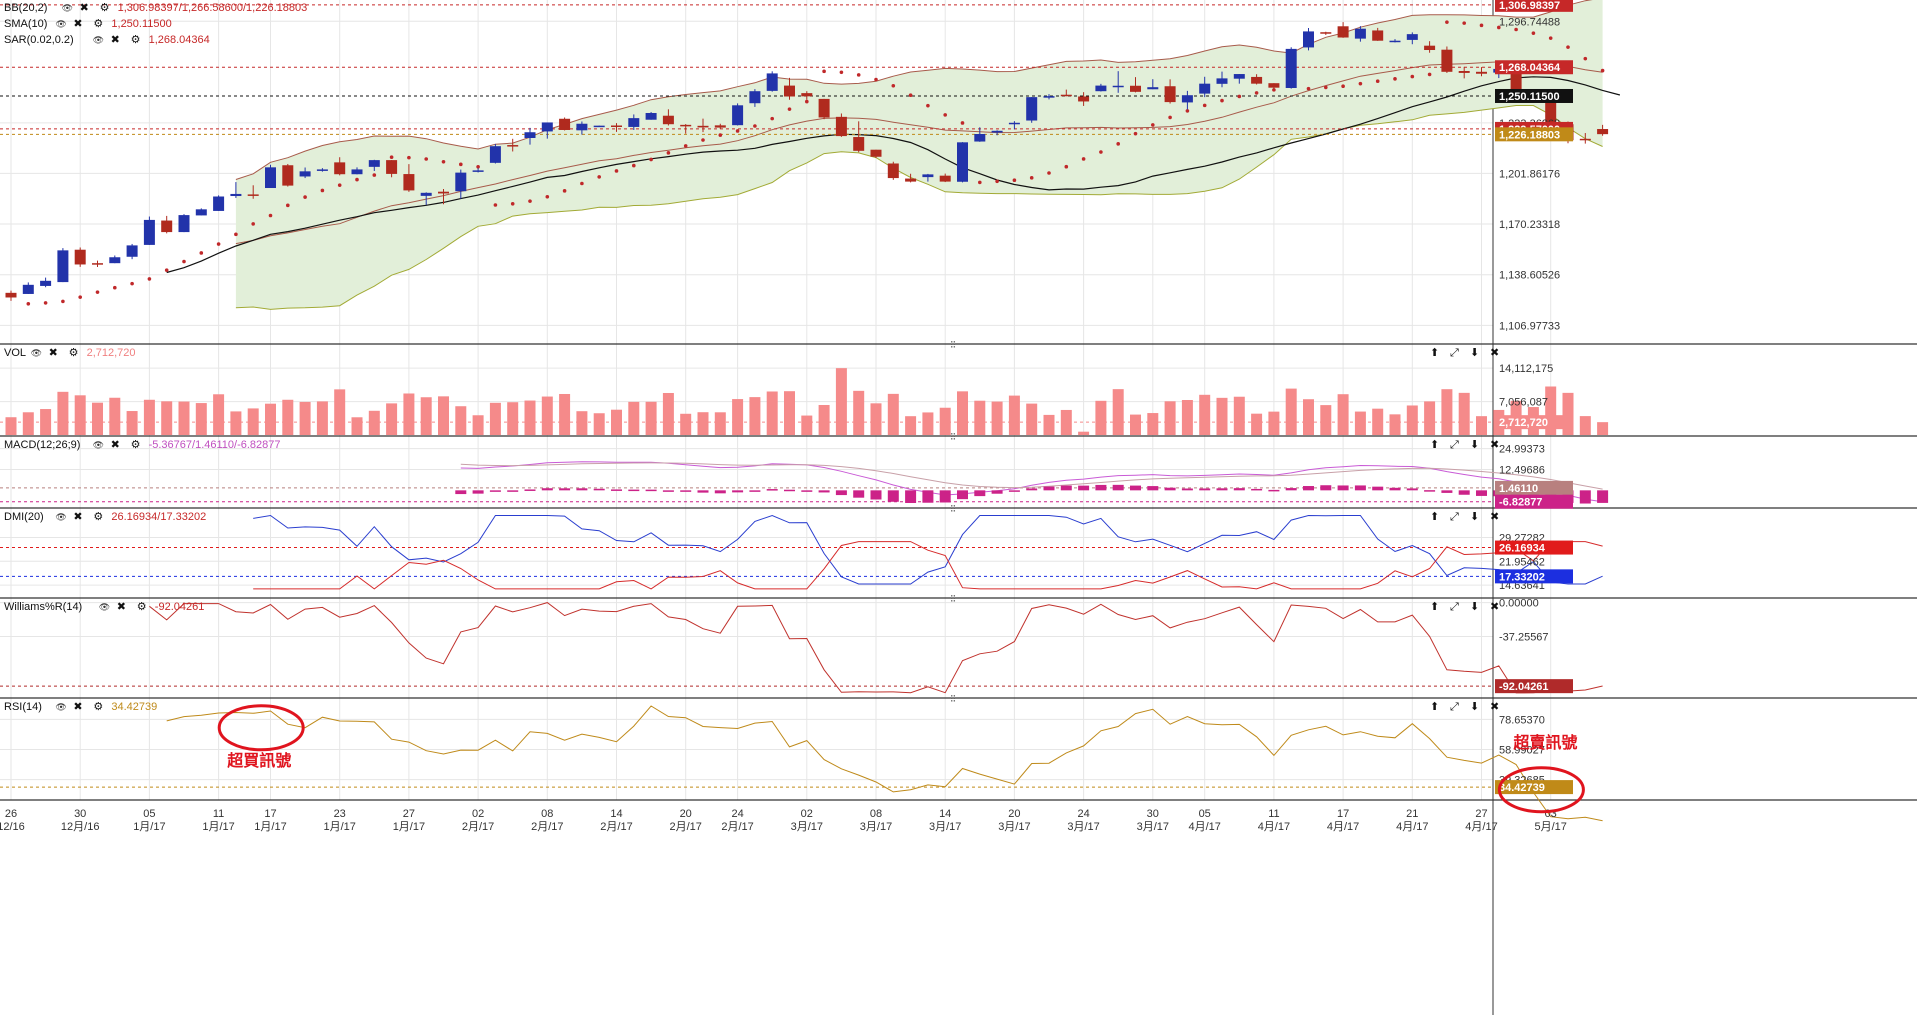 The width and height of the screenshot is (1917, 1020). What do you see at coordinates (1529, 135) in the screenshot?
I see `price-tag-label: 1,226.18803` at bounding box center [1529, 135].